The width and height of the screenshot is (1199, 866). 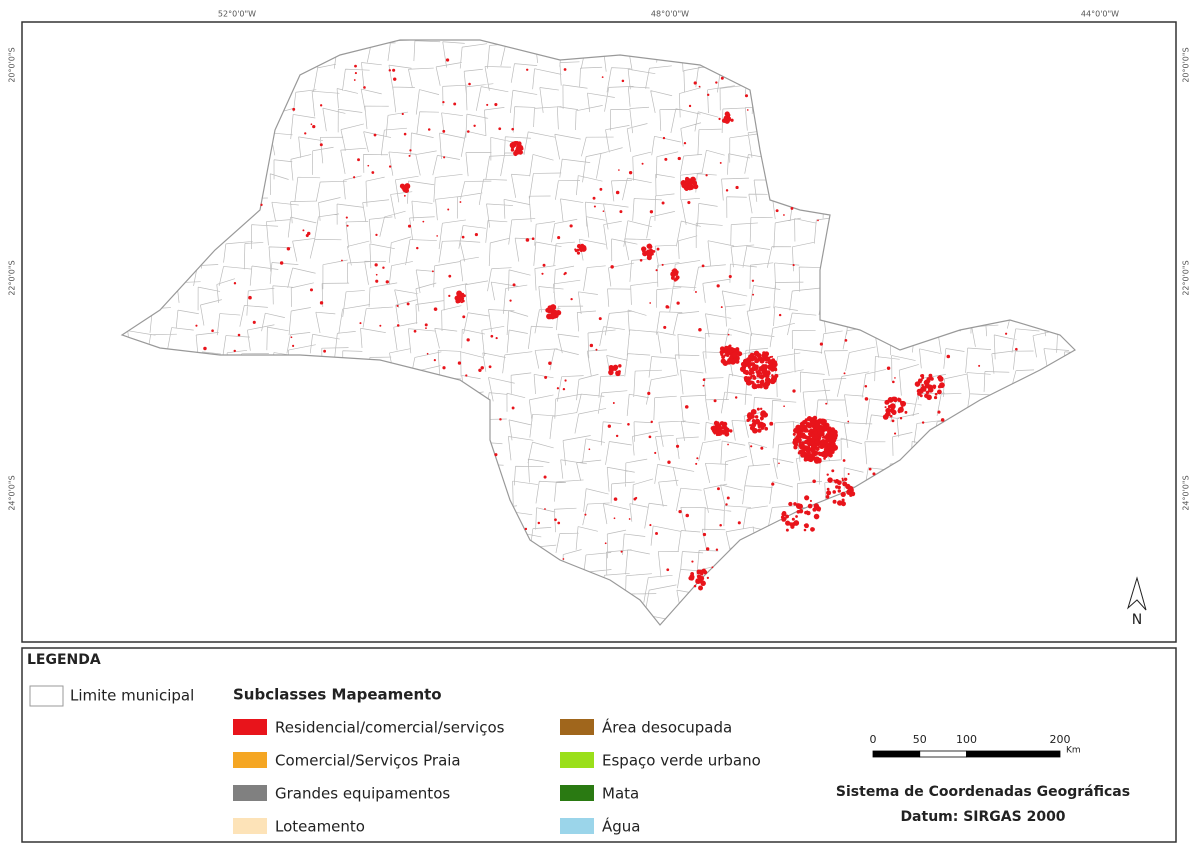 What do you see at coordinates (1100, 14) in the screenshot?
I see `longitude-label: 44°0'0"W` at bounding box center [1100, 14].